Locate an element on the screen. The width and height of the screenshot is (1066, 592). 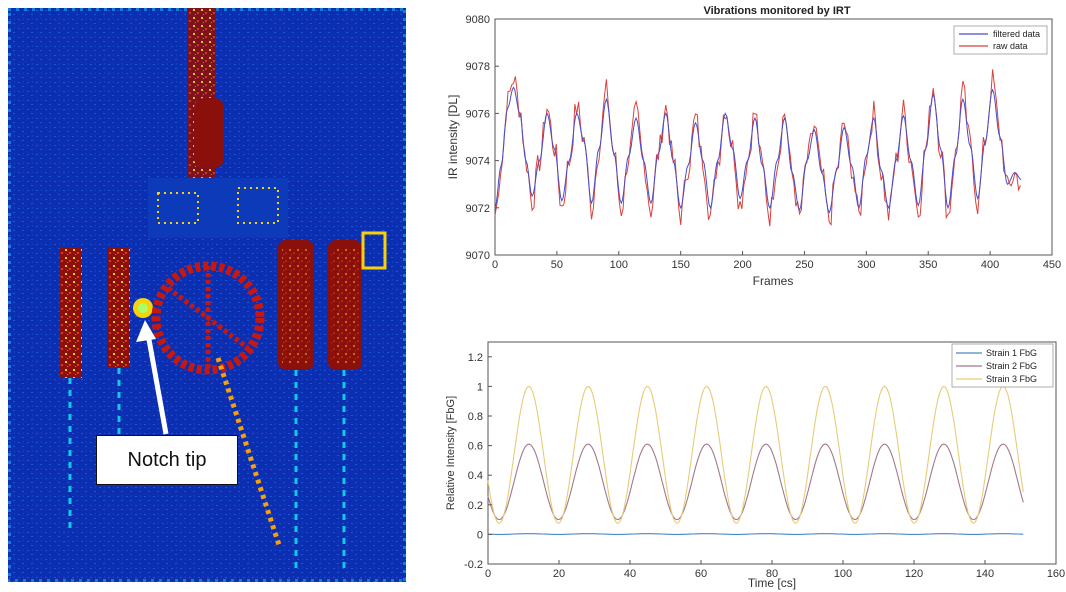
chart2-xtick-label: 100 is located at coordinates (843, 574).